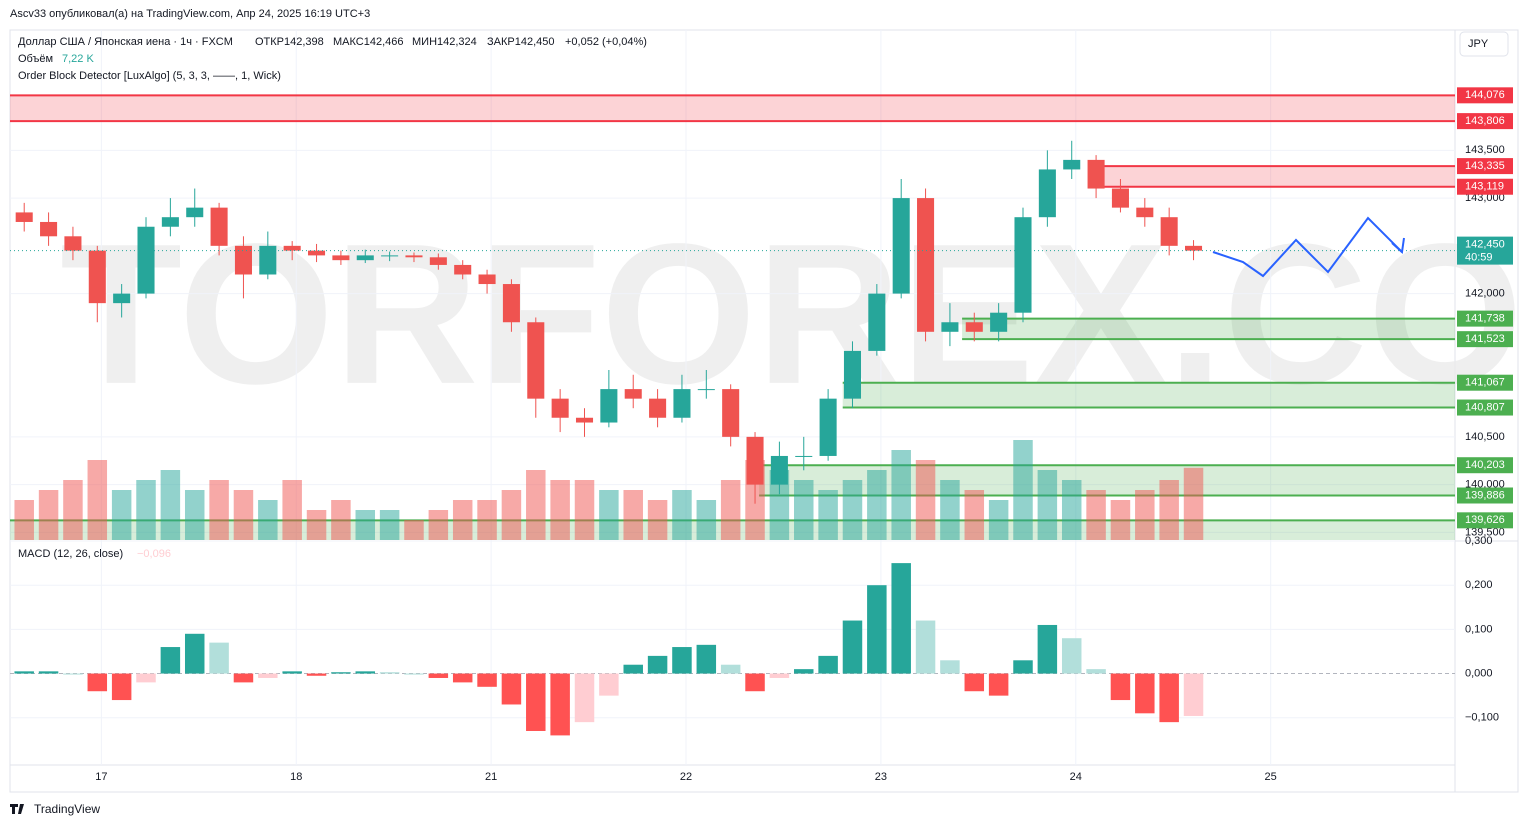 The width and height of the screenshot is (1528, 827). Describe the element at coordinates (1485, 383) in the screenshot. I see `price-label: 141,067` at that location.